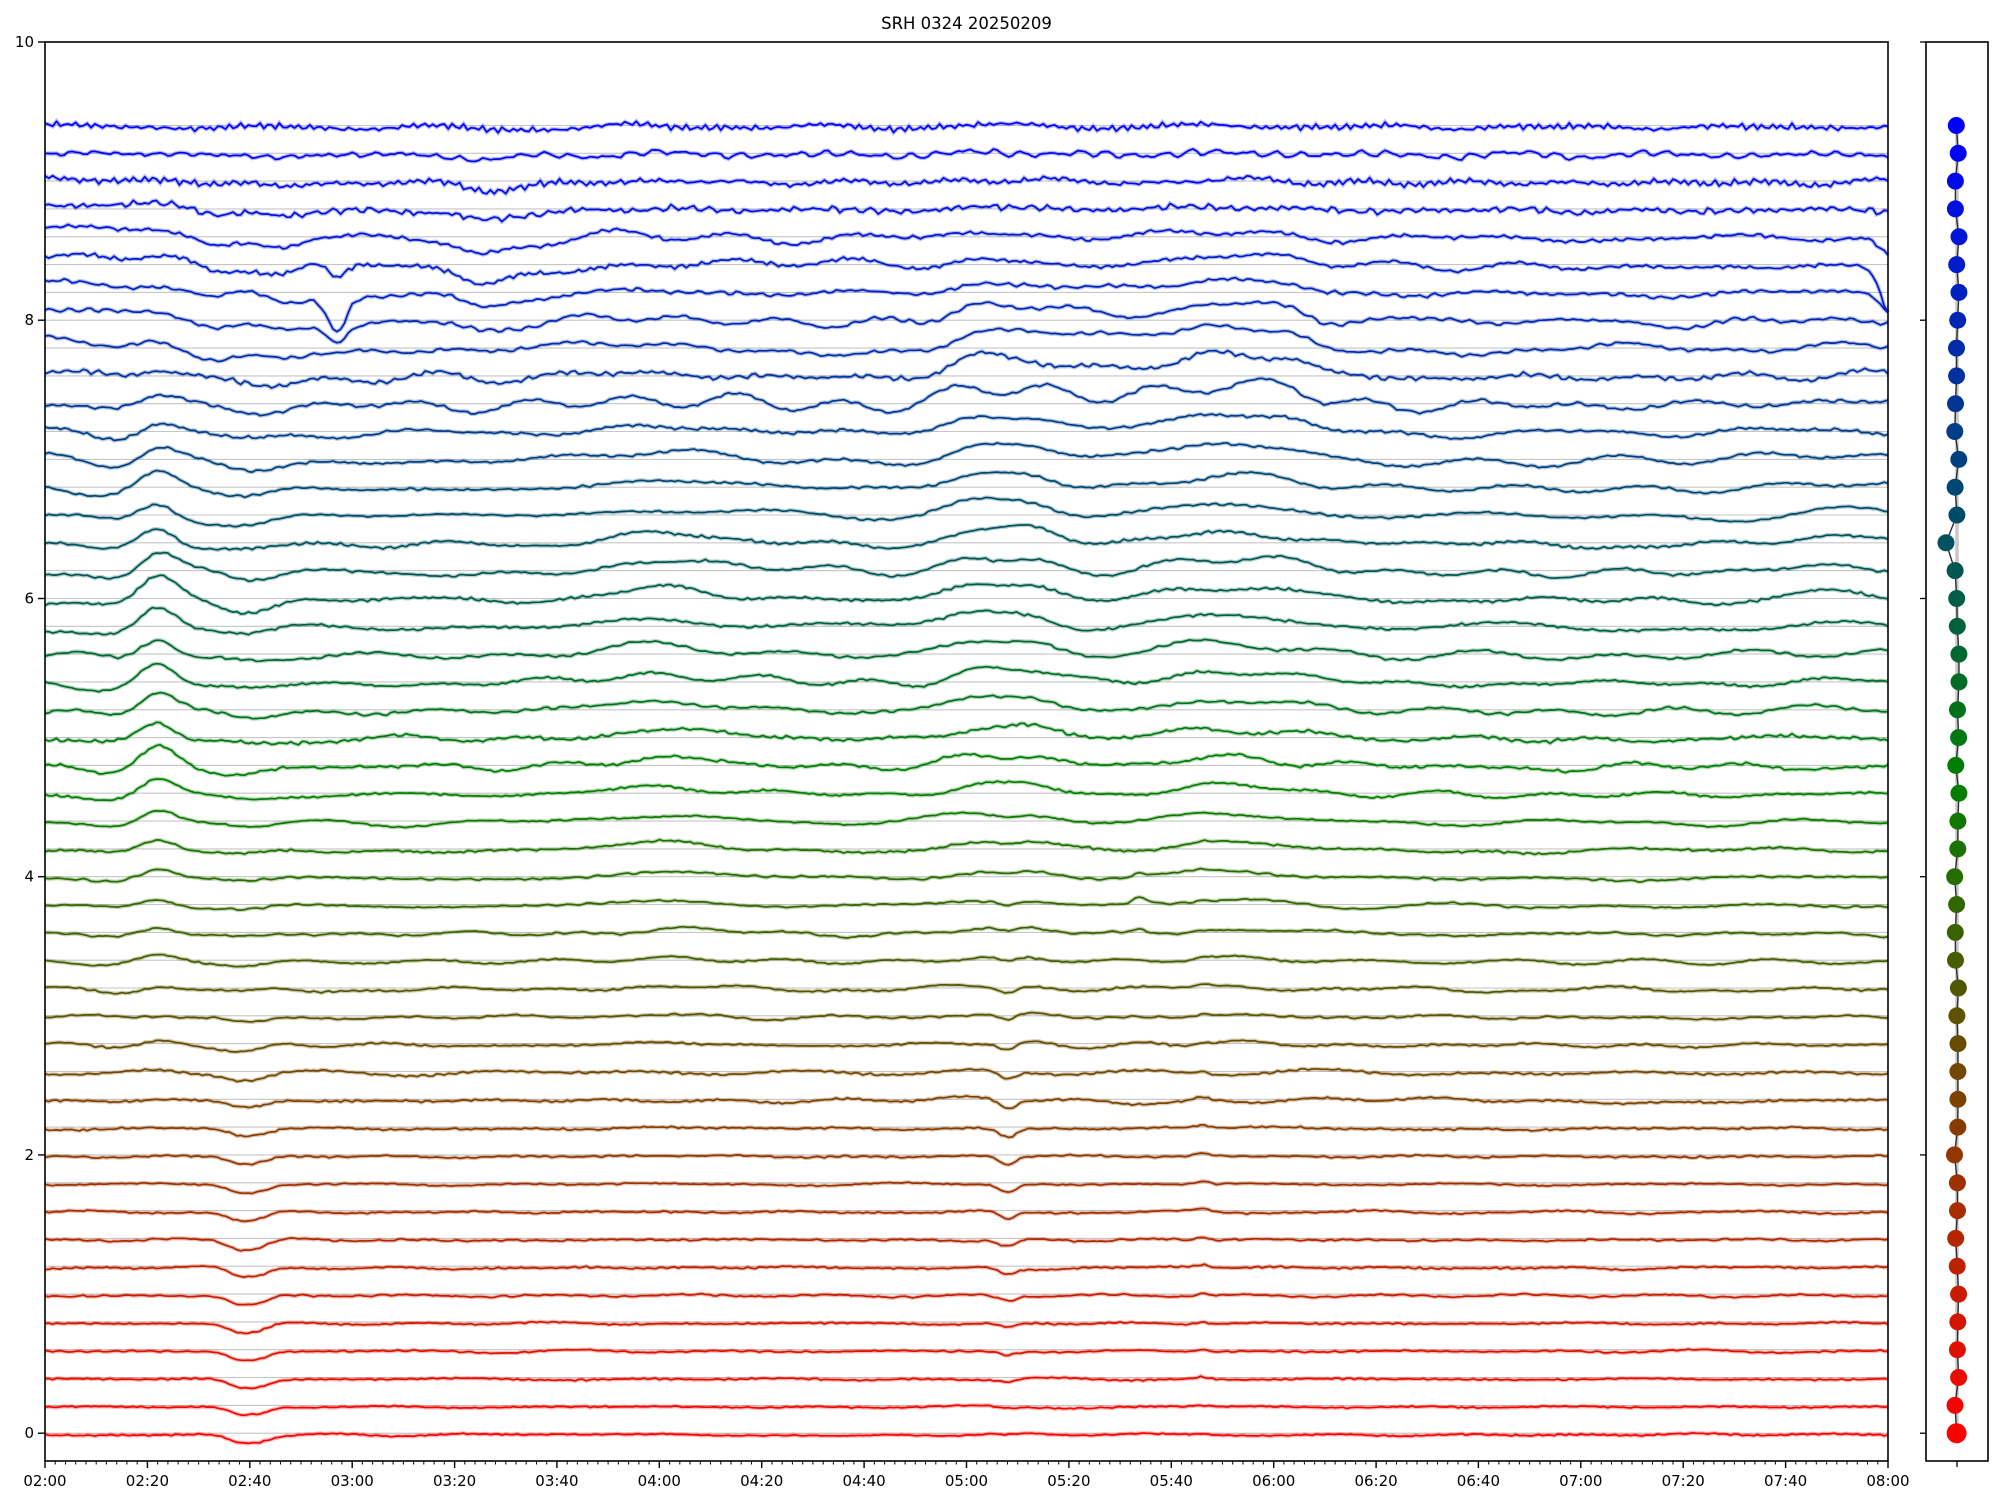  Describe the element at coordinates (1958, 849) in the screenshot. I see `channel-dot-ch22` at that location.